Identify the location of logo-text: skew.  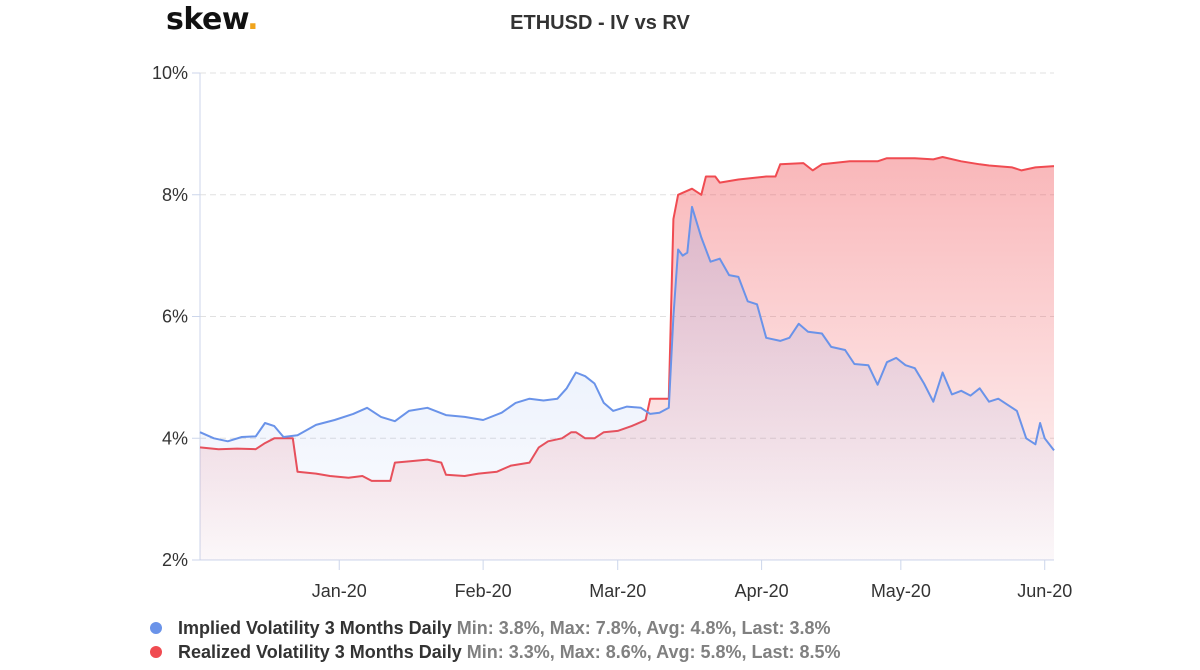
(207, 19).